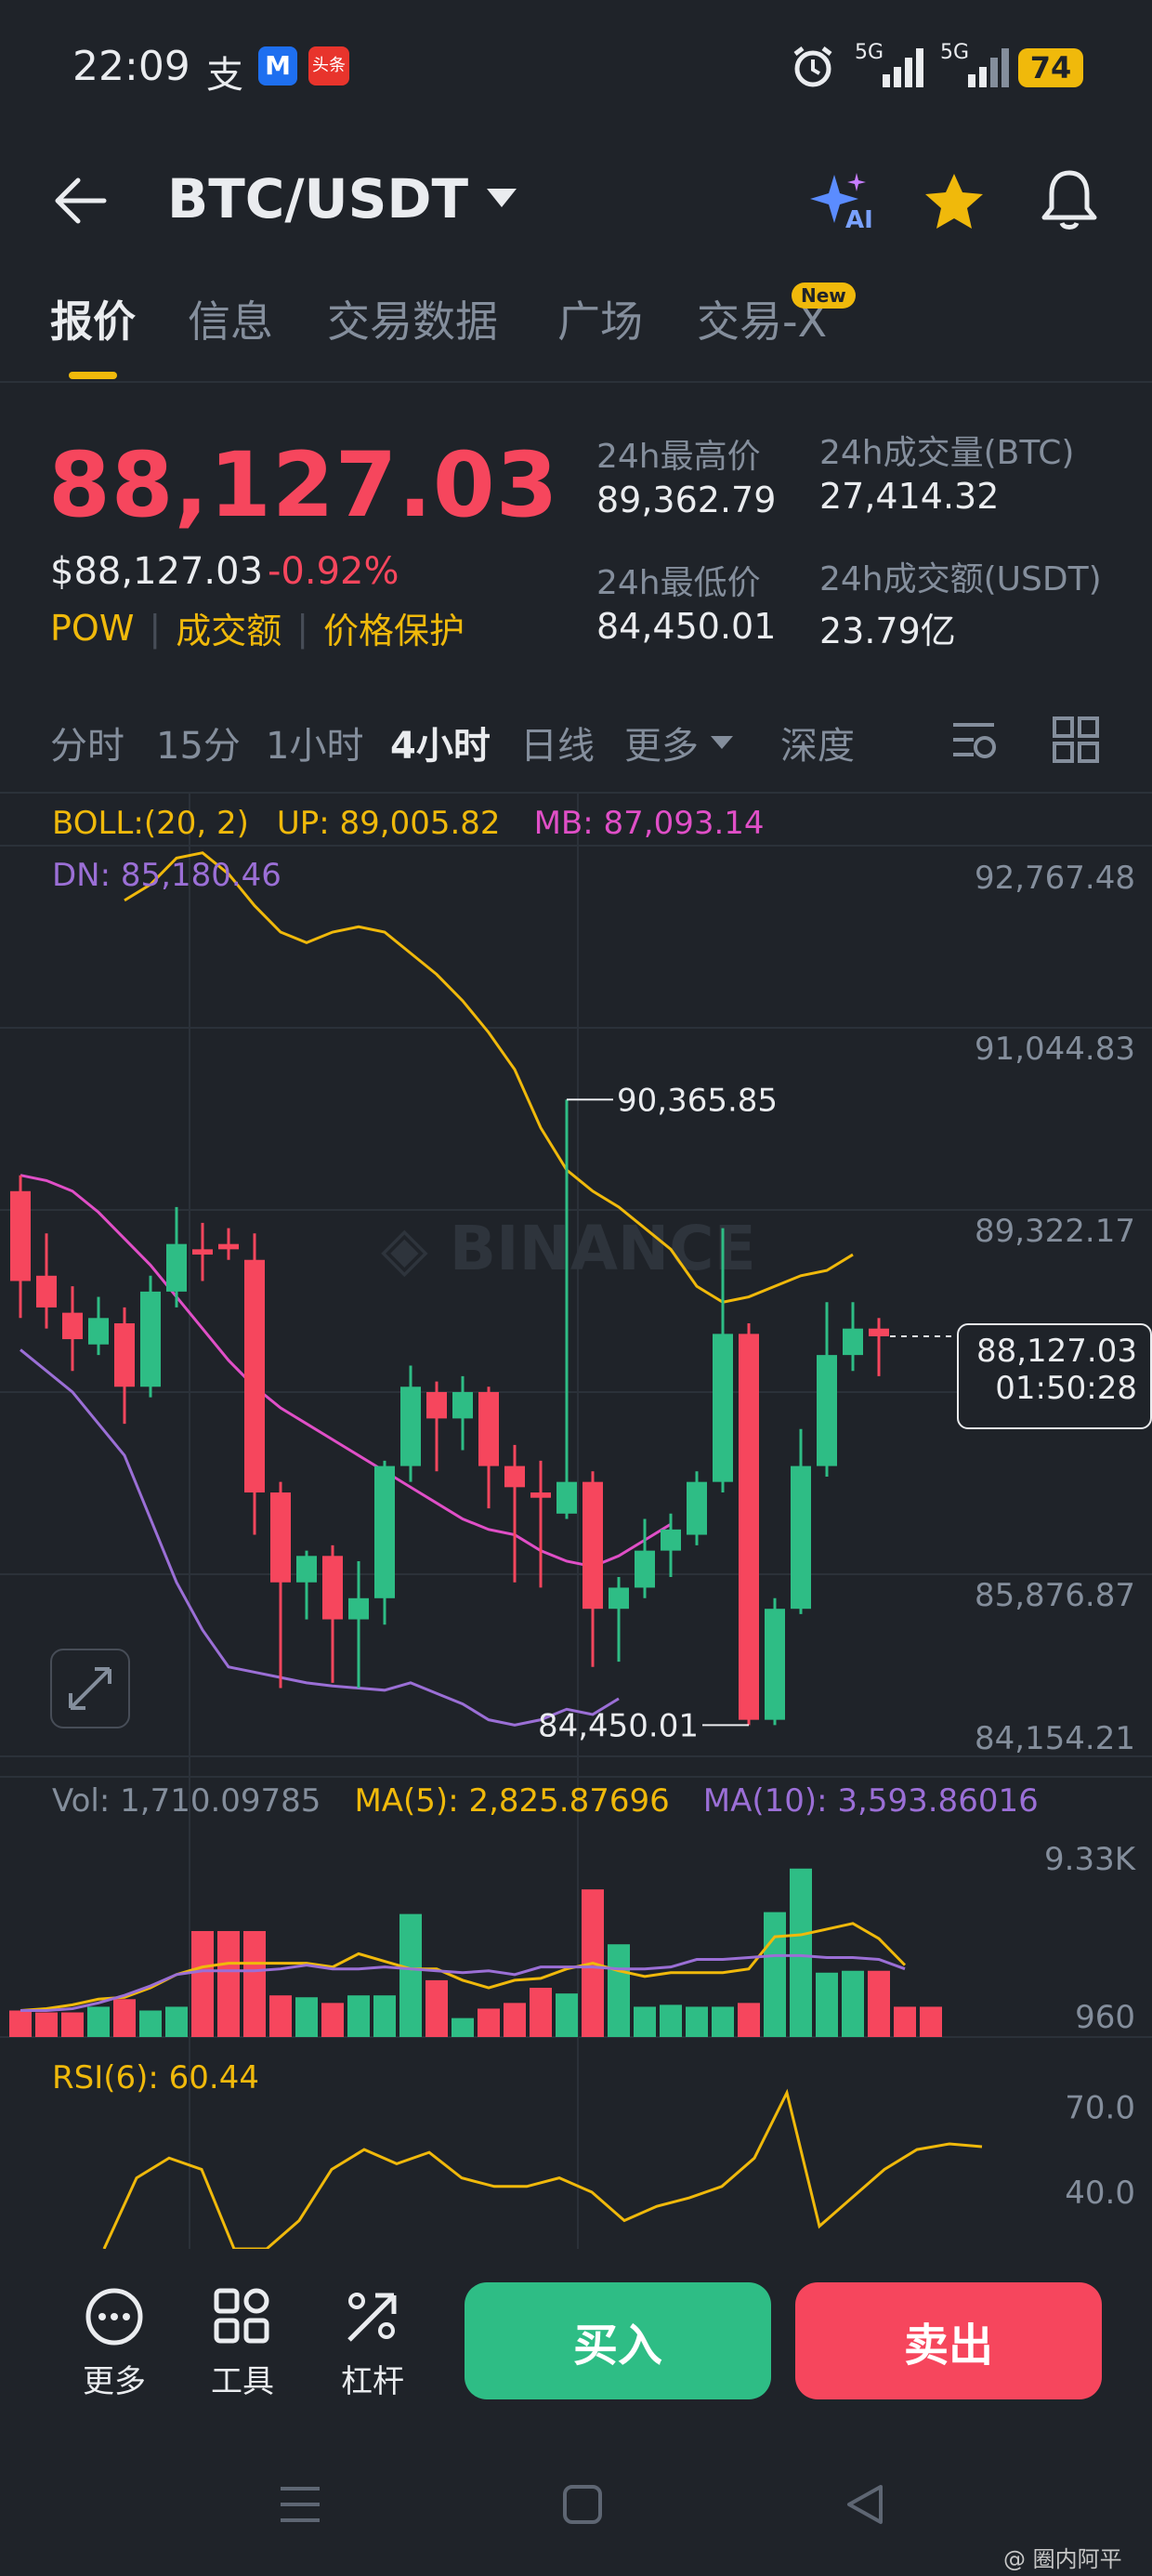 This screenshot has width=1152, height=2576. I want to click on tf-4h: 4小时, so click(440, 746).